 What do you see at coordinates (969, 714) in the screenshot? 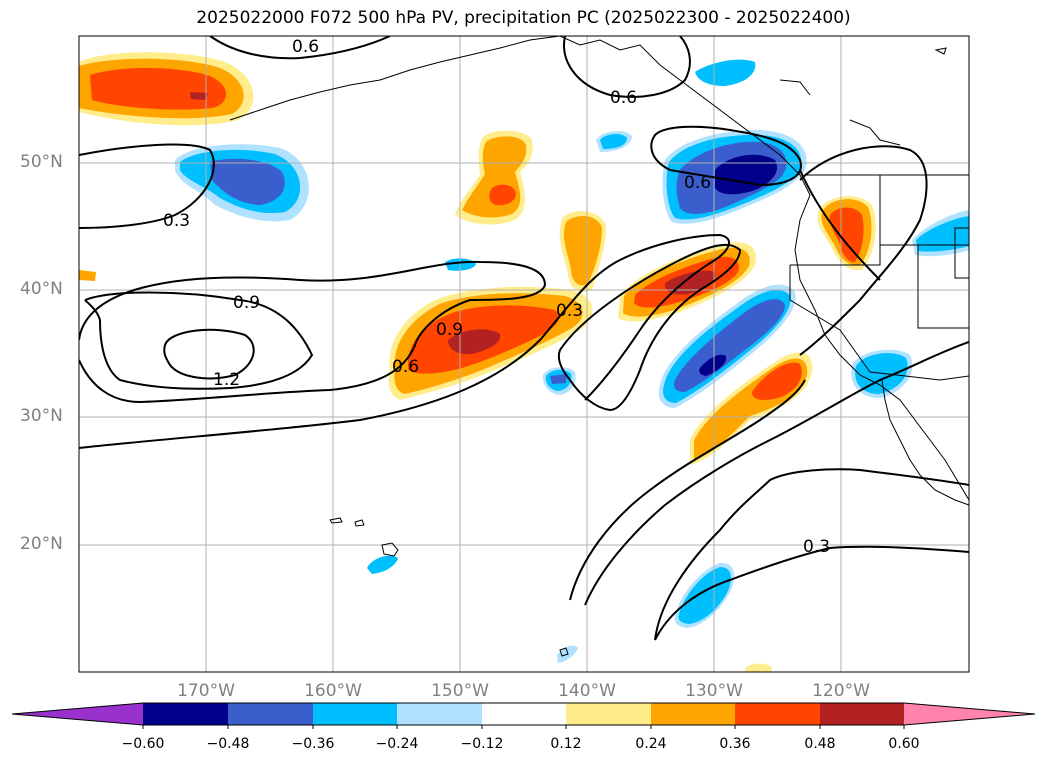
I see `colorbar-extend-high` at bounding box center [969, 714].